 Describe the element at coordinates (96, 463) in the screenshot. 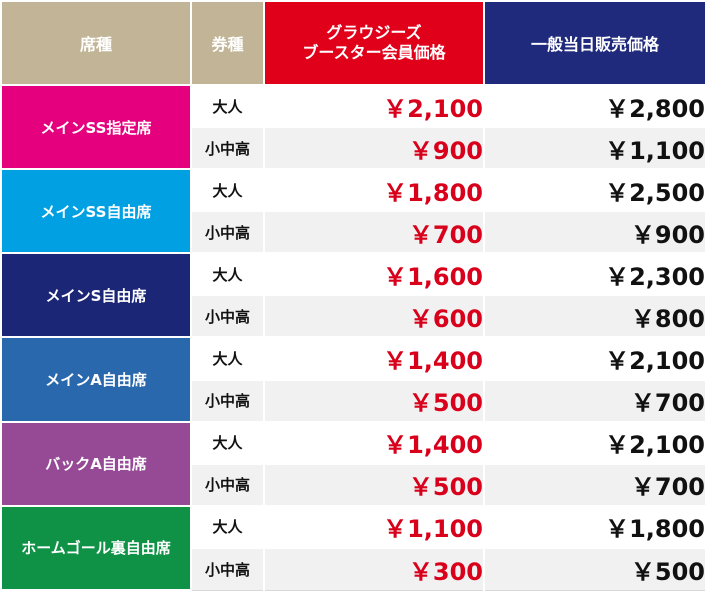

I see `seat-category-cell: バックA自由席` at that location.